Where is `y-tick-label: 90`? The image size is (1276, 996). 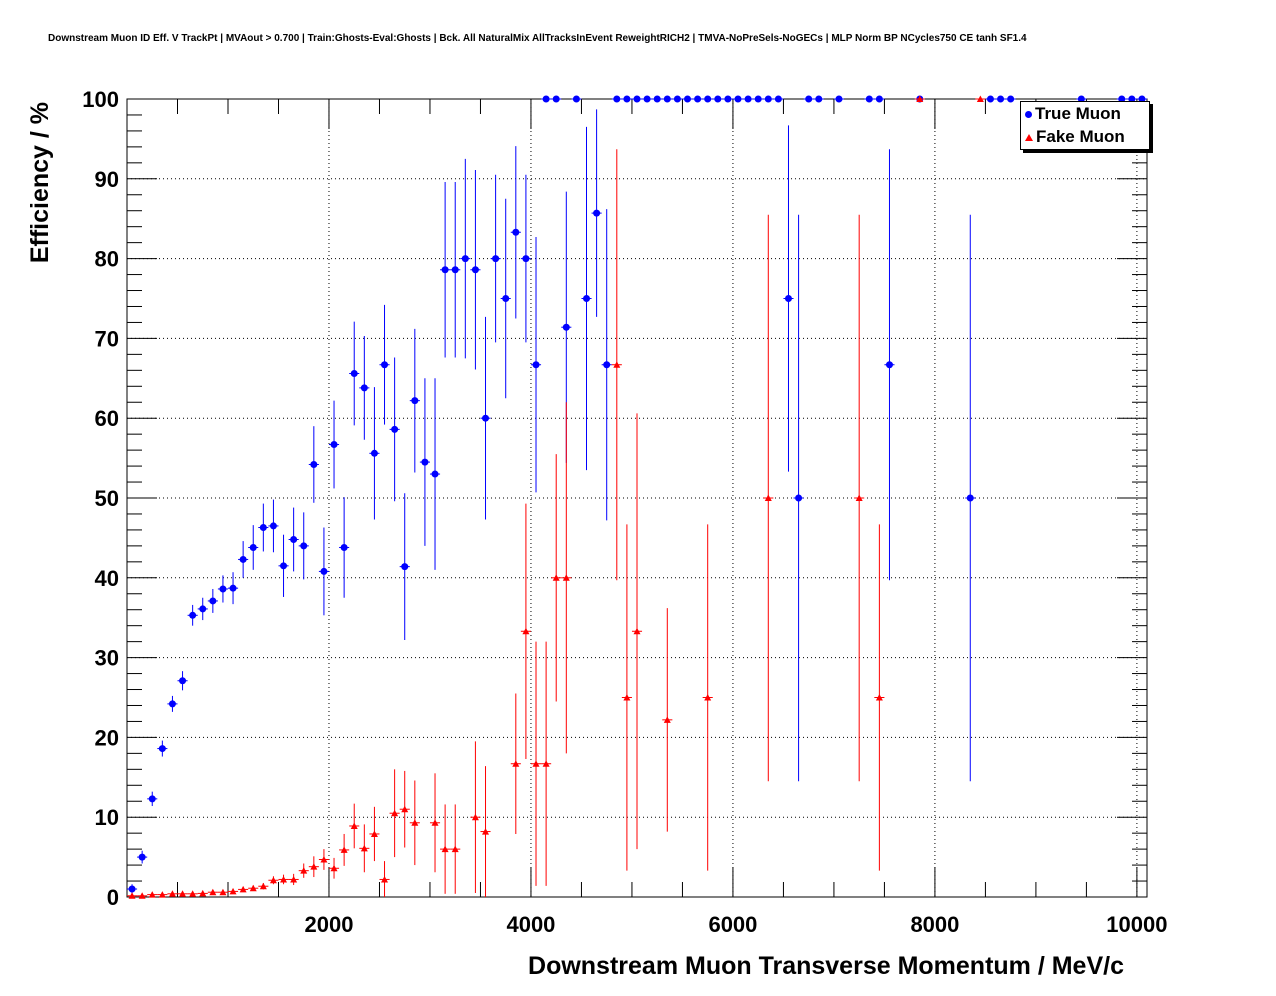
y-tick-label: 90 is located at coordinates (107, 179).